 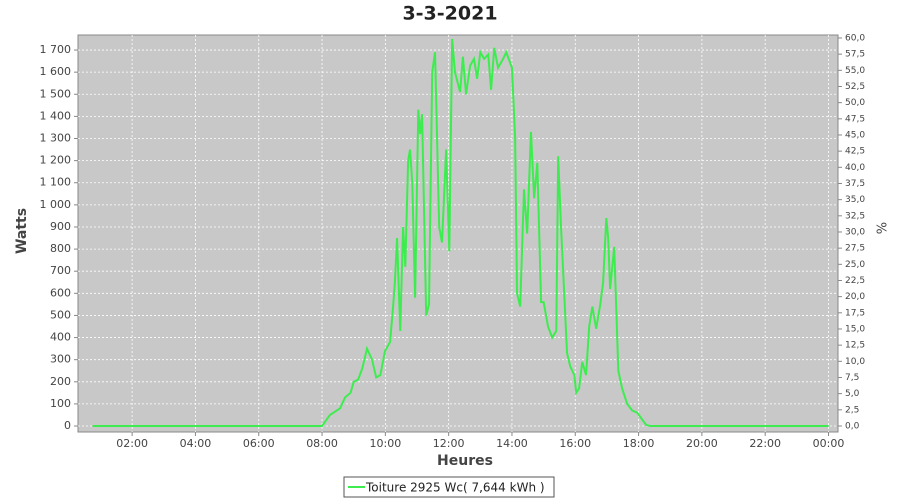 What do you see at coordinates (56, 204) in the screenshot?
I see `y-tick-label: 1 000` at bounding box center [56, 204].